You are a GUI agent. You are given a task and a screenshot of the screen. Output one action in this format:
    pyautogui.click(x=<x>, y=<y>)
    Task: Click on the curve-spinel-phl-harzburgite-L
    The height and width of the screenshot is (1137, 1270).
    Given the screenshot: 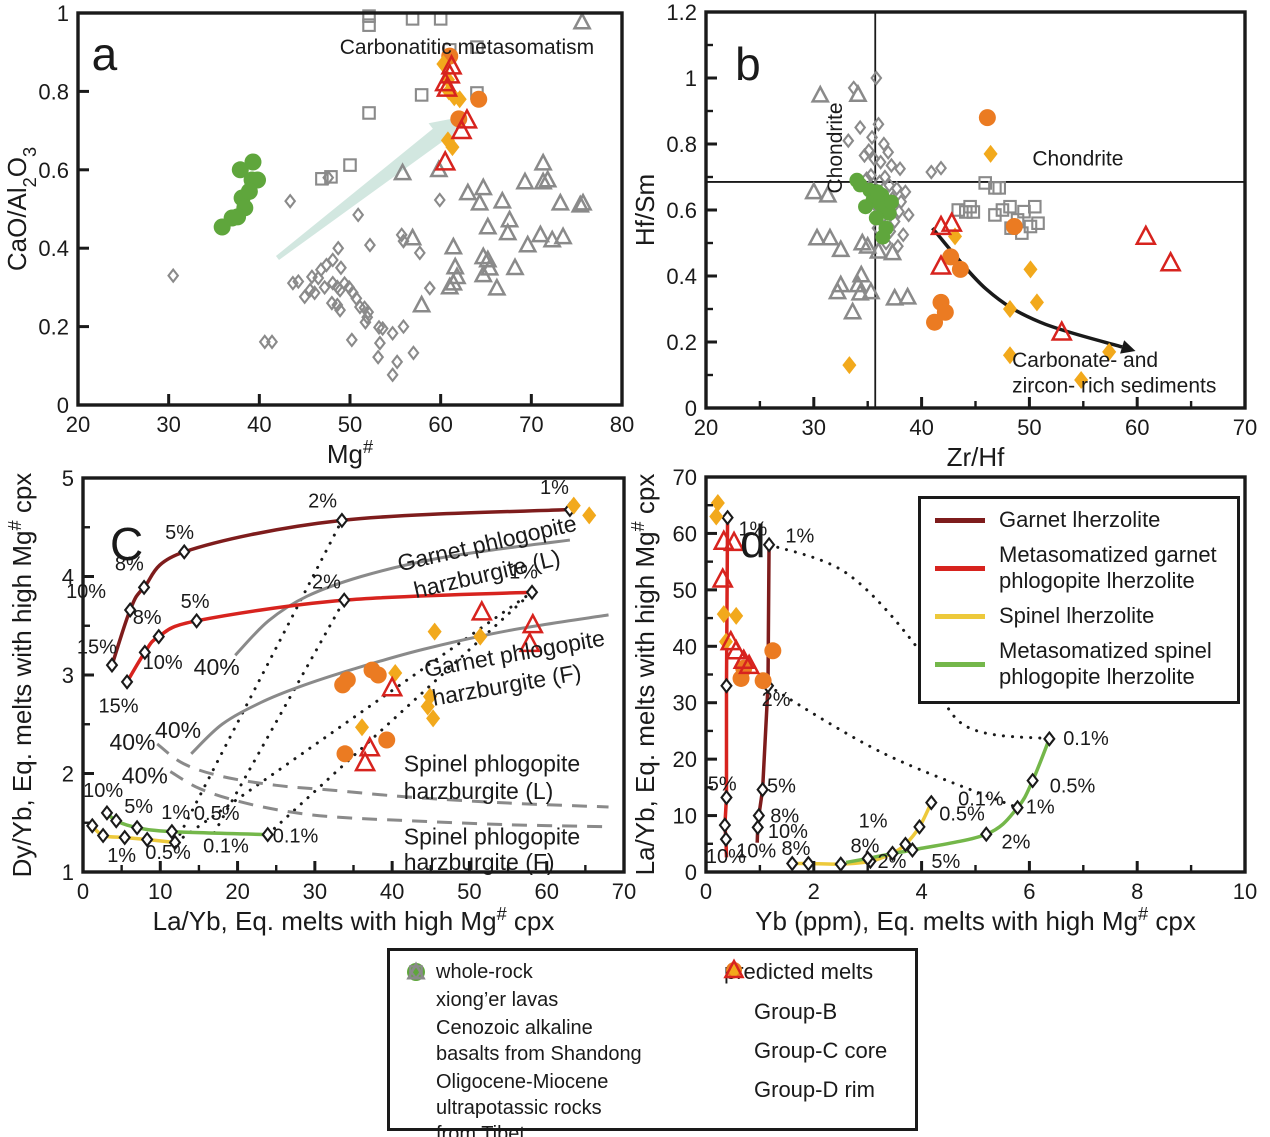 What is the action you would take?
    pyautogui.click(x=382, y=775)
    